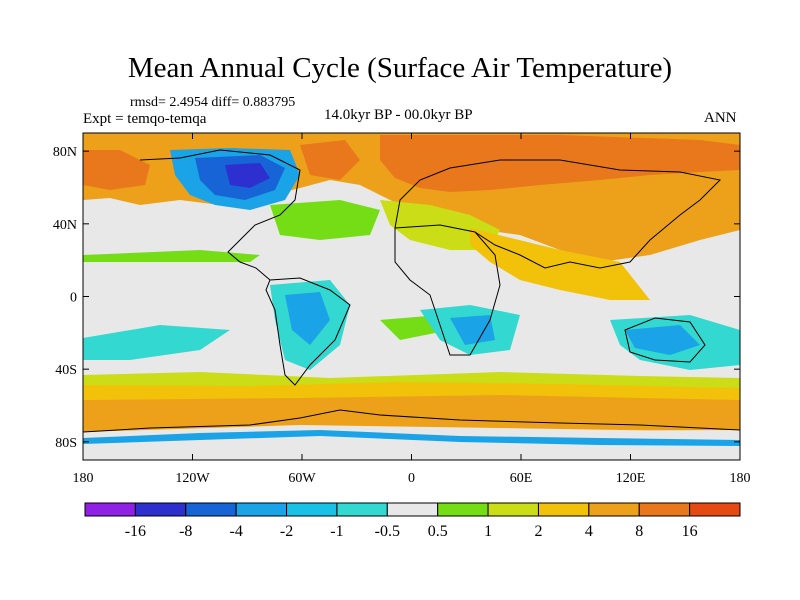 This screenshot has height=600, width=800. Describe the element at coordinates (411, 478) in the screenshot. I see `x-tick-label: 0` at that location.